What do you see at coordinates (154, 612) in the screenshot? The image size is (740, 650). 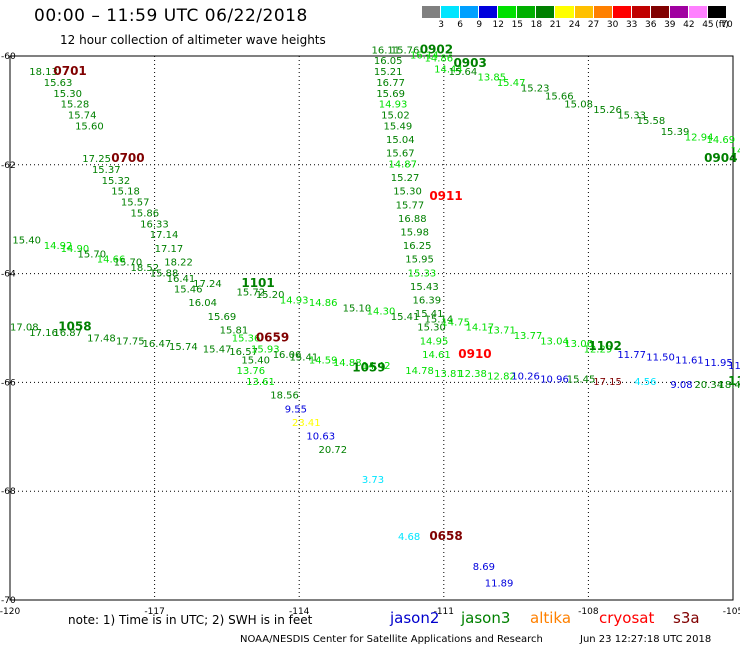 I see `x-tick-label: -117` at bounding box center [154, 612].